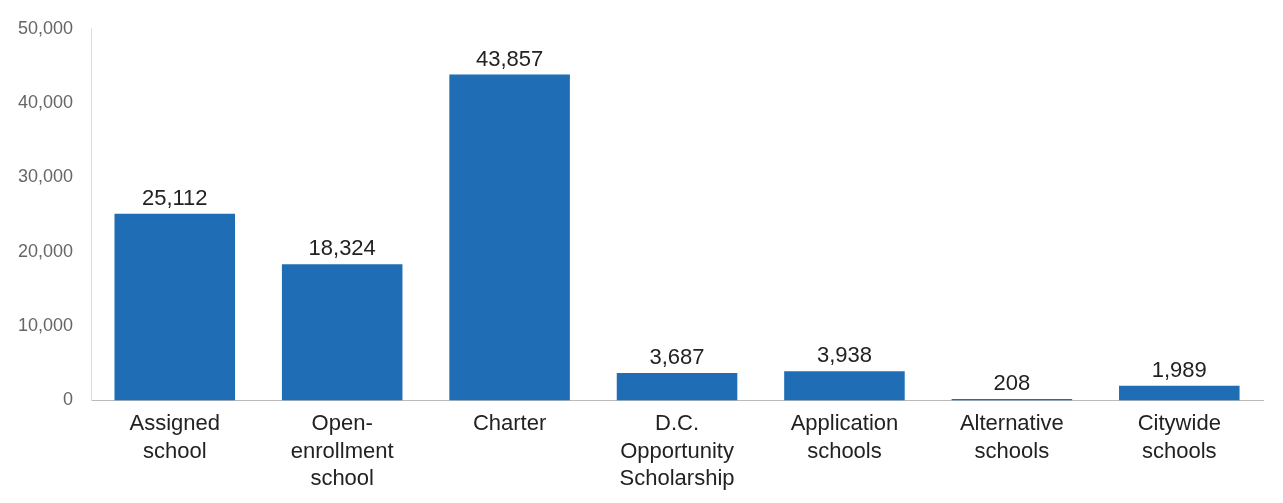 The width and height of the screenshot is (1283, 503). I want to click on data-label: 208, so click(1012, 383).